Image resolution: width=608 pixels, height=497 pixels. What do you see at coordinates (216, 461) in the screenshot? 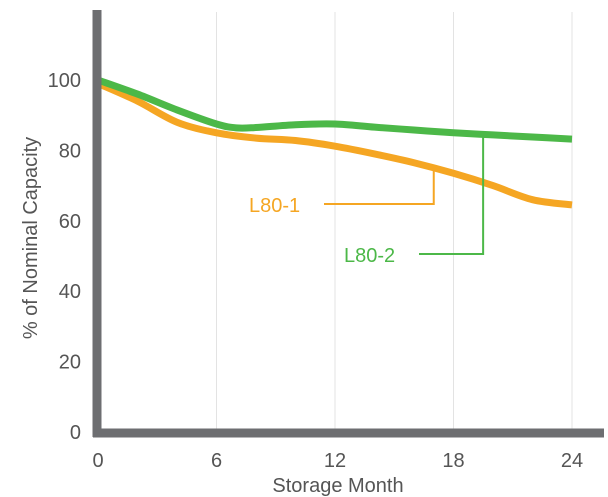
I see `x-tick-label-6: 6` at bounding box center [216, 461].